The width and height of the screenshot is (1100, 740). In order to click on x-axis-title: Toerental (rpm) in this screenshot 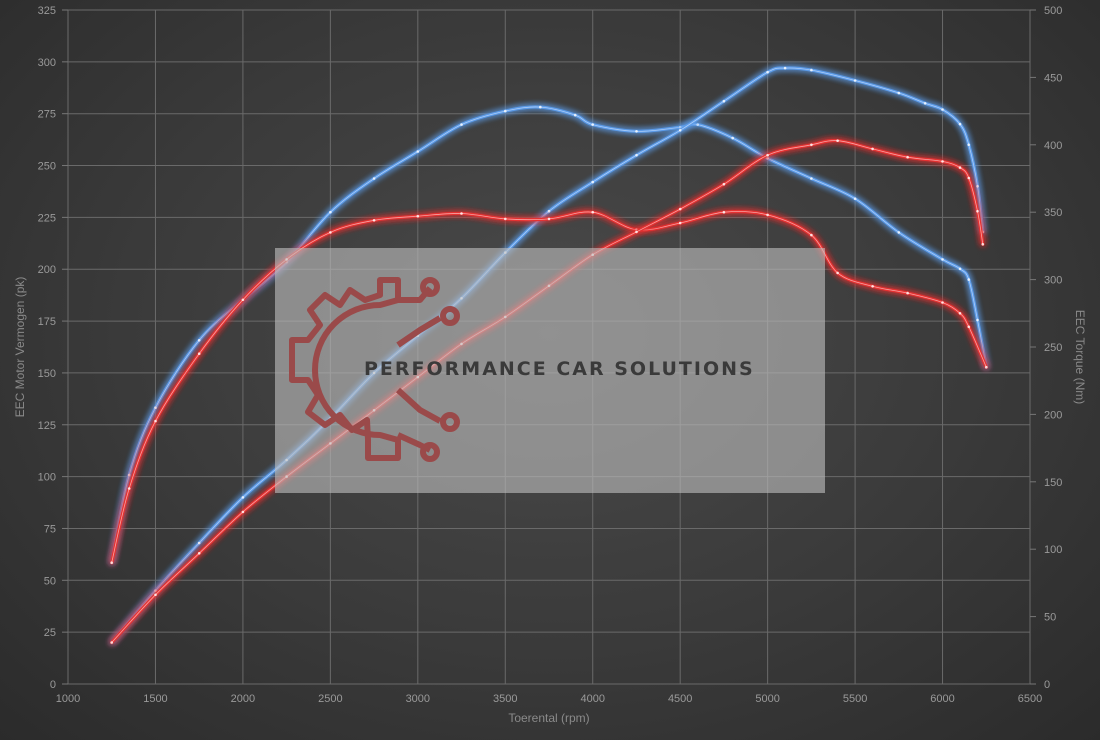, I will do `click(548, 718)`.